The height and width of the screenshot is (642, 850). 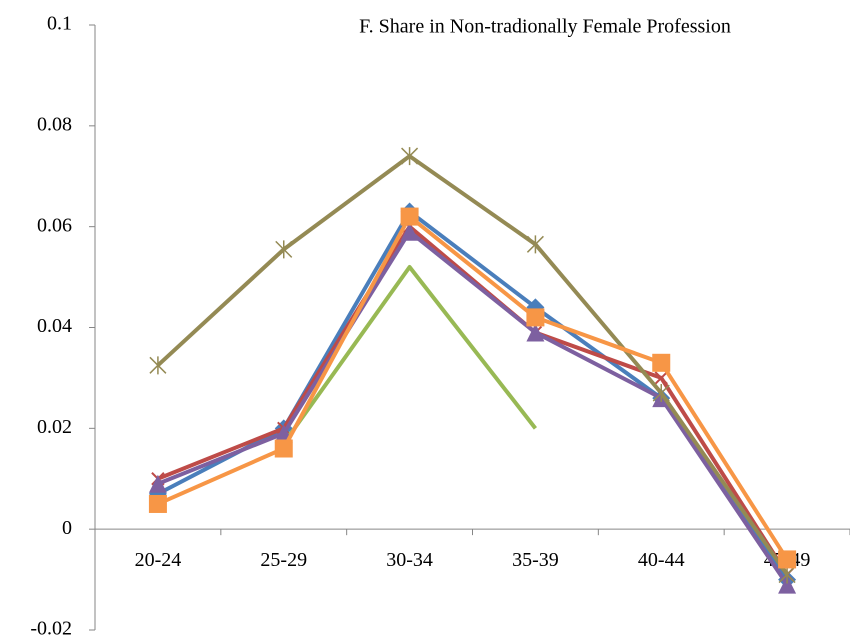 What do you see at coordinates (661, 560) in the screenshot?
I see `x-tick-label: 40-44` at bounding box center [661, 560].